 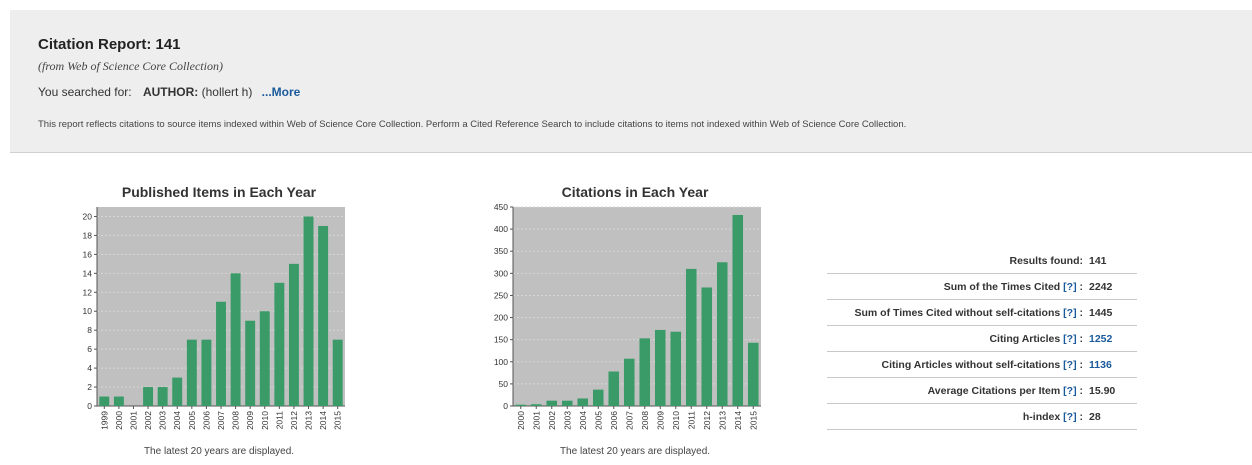 What do you see at coordinates (219, 192) in the screenshot?
I see `published-items-chart-title: Published Items in Each Year` at bounding box center [219, 192].